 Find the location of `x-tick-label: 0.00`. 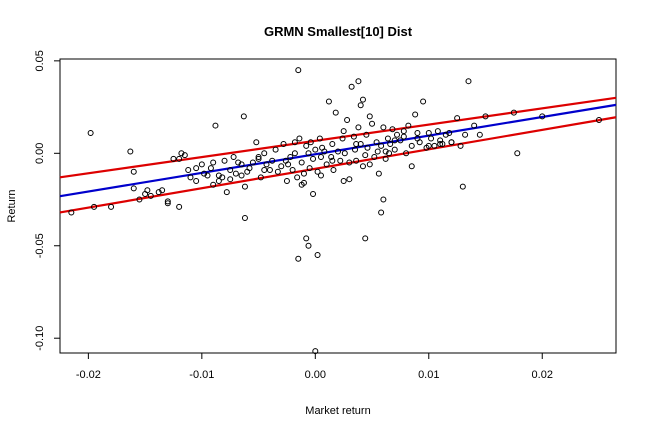

x-tick-label: 0.00 is located at coordinates (315, 375).